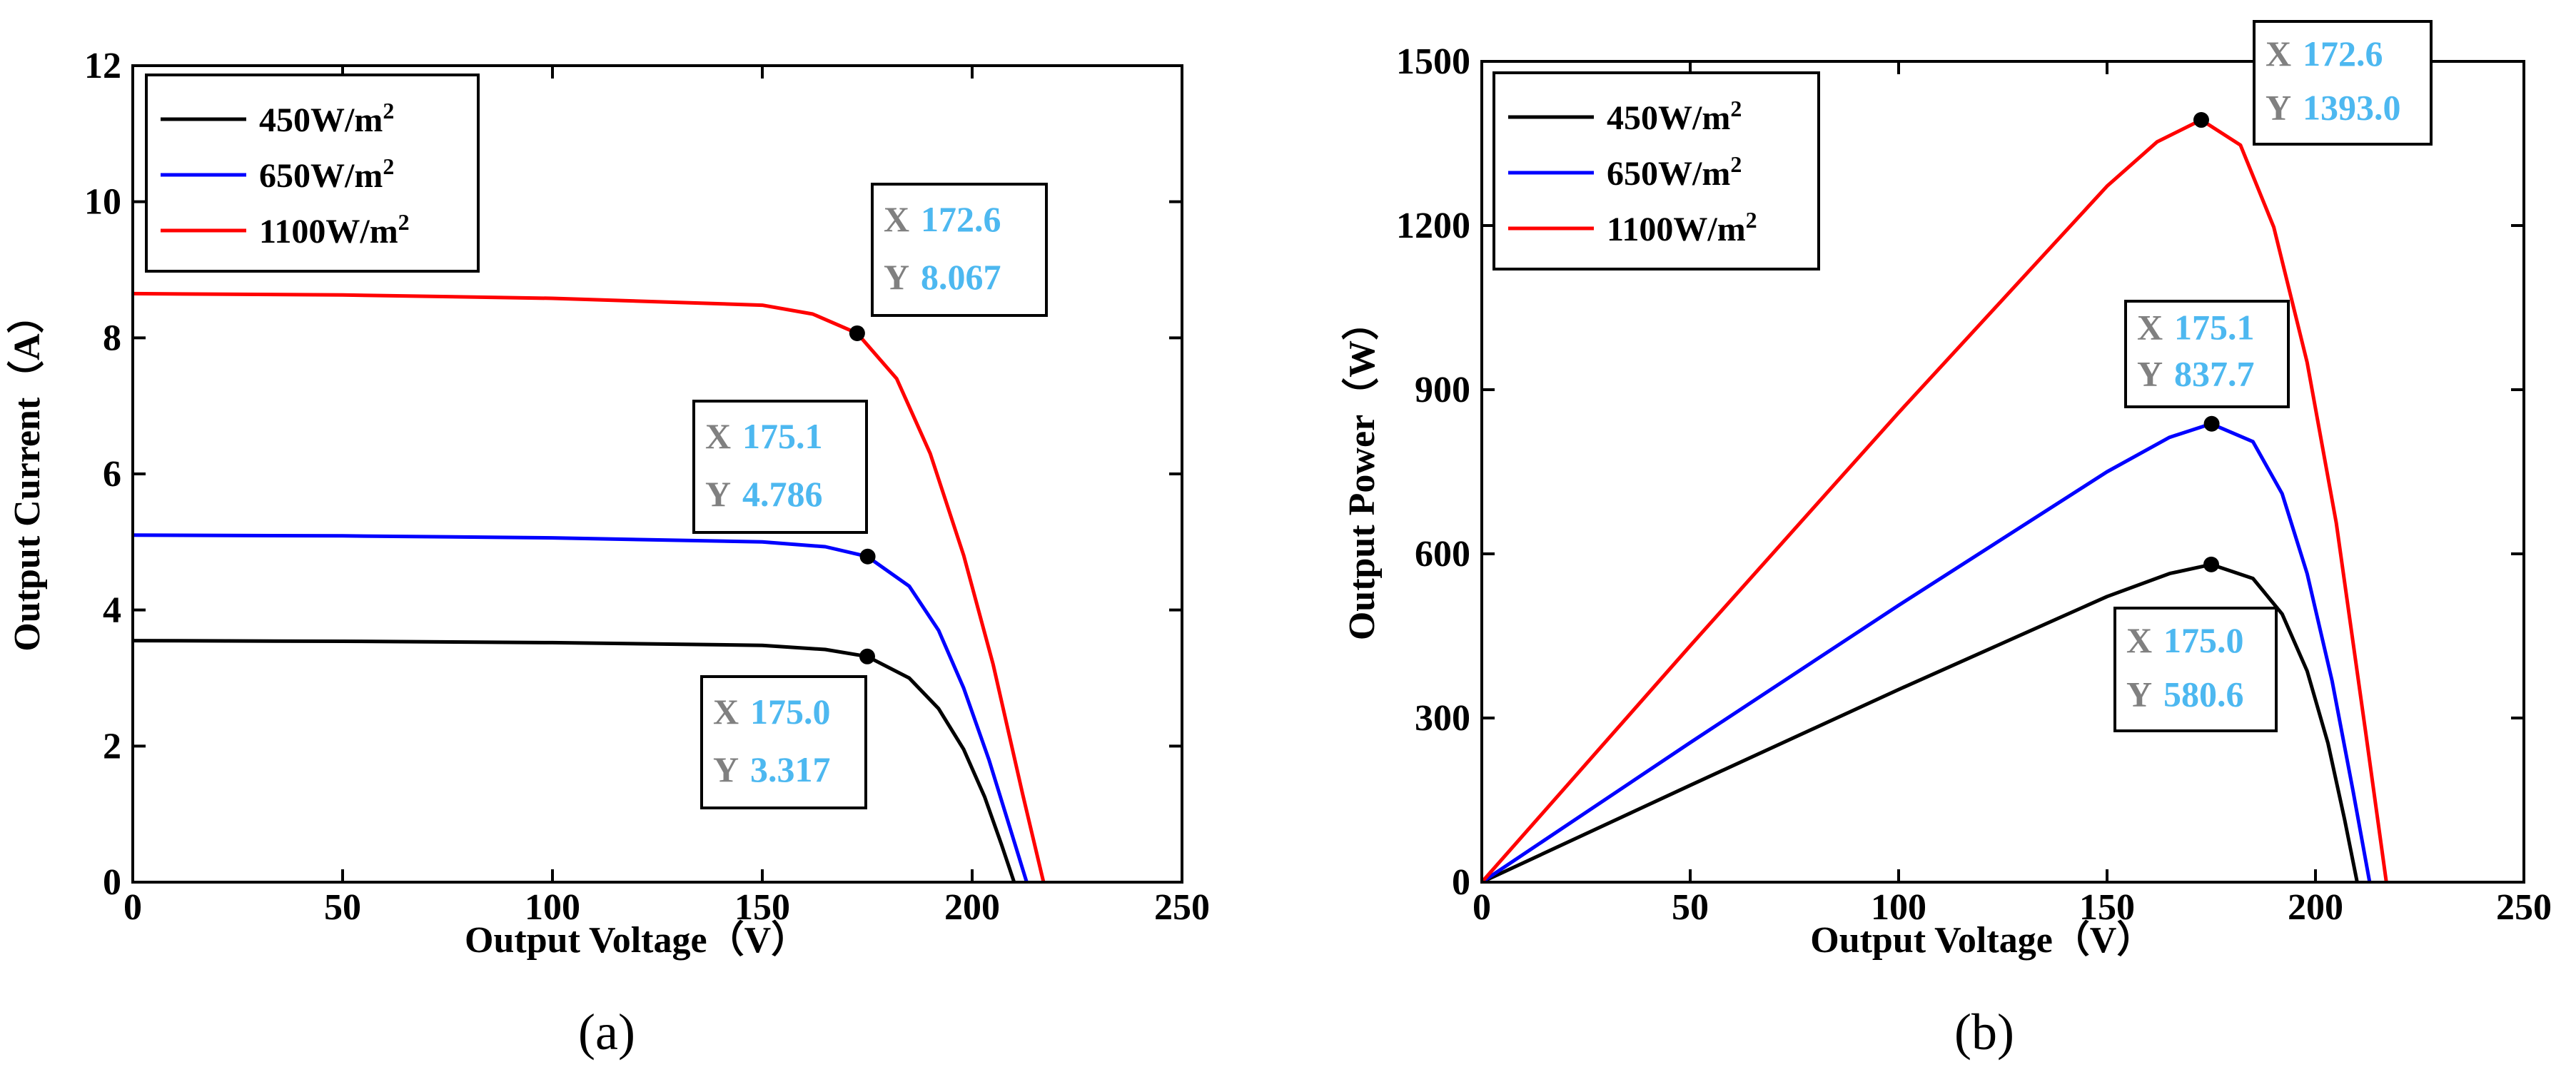 The width and height of the screenshot is (2576, 1077). What do you see at coordinates (1442, 718) in the screenshot?
I see `y-tick-label-1: 300` at bounding box center [1442, 718].